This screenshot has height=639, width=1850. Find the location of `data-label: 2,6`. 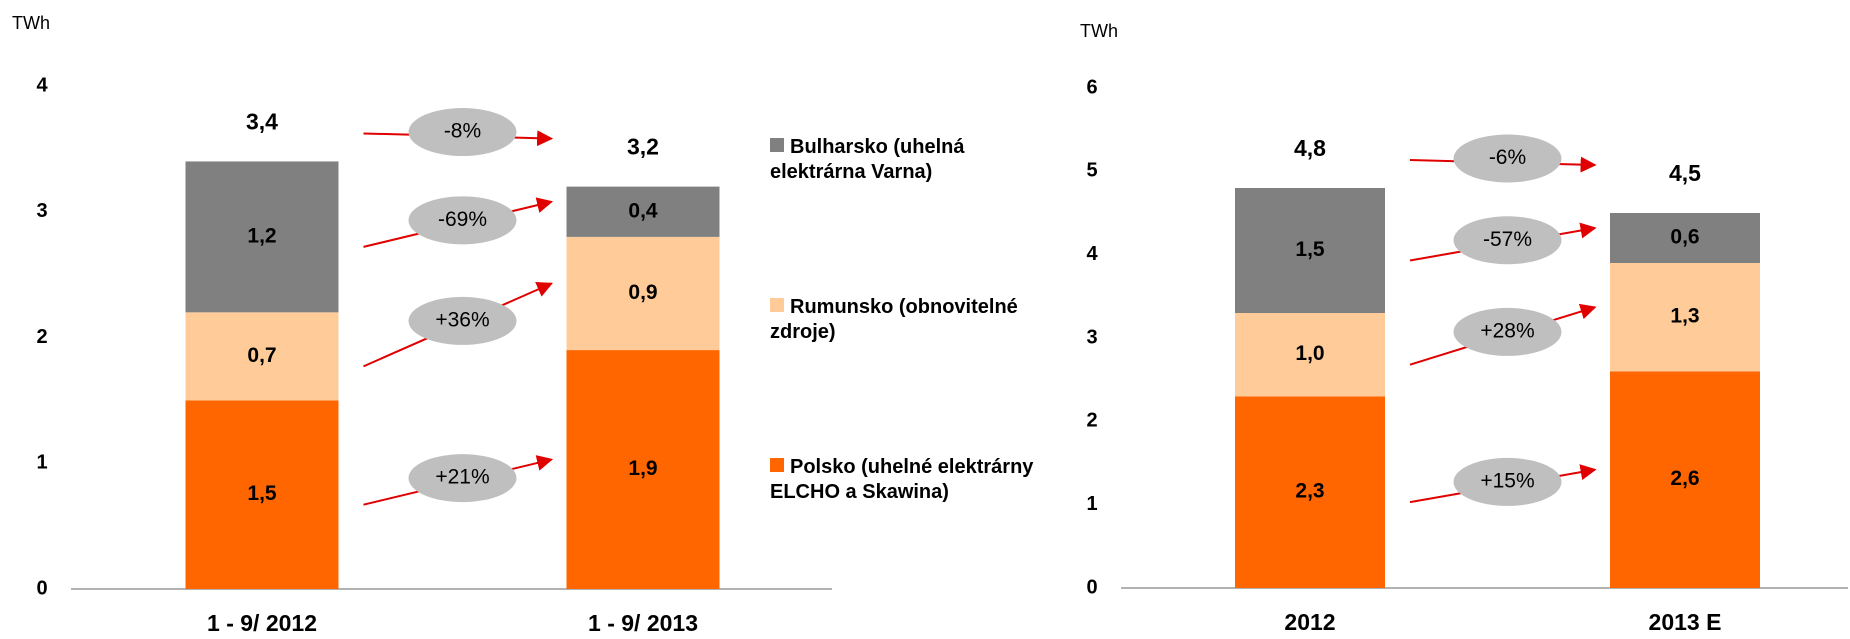

data-label: 2,6 is located at coordinates (1684, 478).